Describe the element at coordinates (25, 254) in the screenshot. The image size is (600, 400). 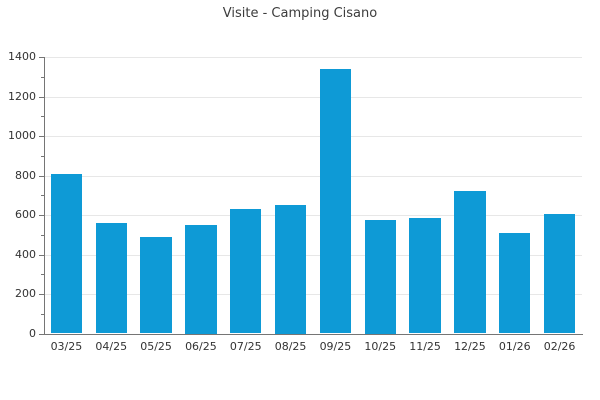
I see `y-tick-label: 400` at that location.